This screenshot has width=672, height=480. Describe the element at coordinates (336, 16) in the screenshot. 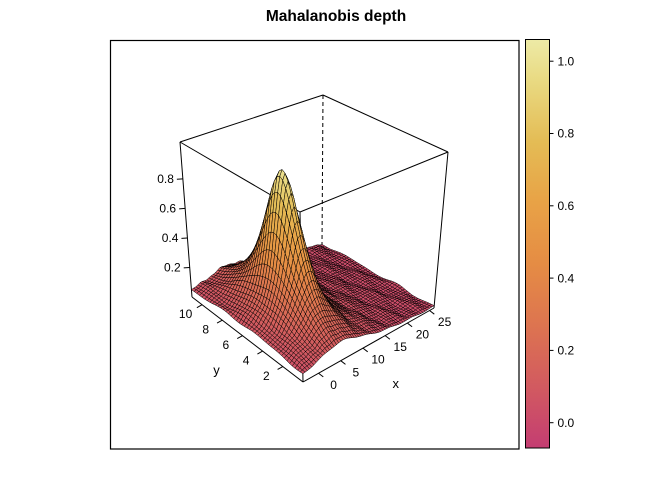

I see `chart-title: Mahalanobis depth` at that location.